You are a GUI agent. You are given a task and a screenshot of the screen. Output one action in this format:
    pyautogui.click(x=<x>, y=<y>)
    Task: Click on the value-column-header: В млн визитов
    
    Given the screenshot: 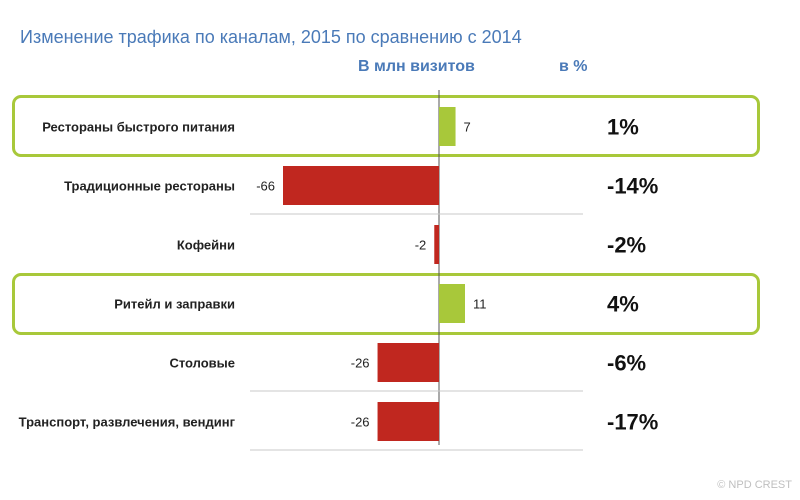 What is the action you would take?
    pyautogui.click(x=416, y=66)
    